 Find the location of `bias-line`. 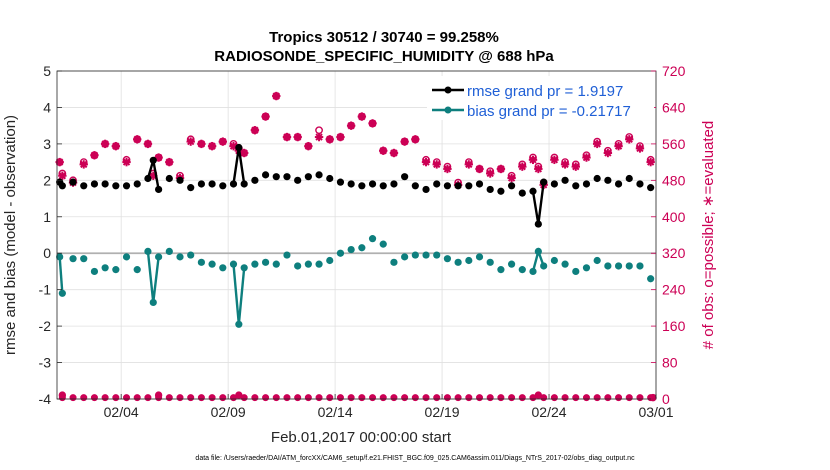

bias-line is located at coordinates (61, 275).